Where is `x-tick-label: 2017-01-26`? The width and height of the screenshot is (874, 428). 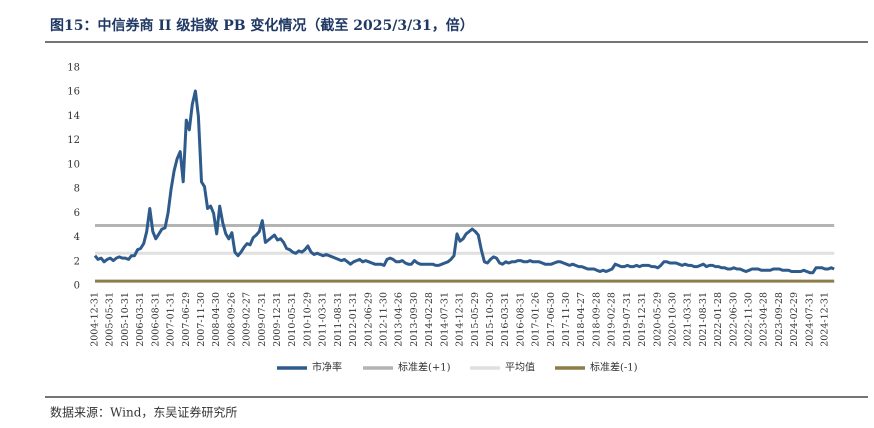 x-tick-label: 2017-01-26 is located at coordinates (536, 319).